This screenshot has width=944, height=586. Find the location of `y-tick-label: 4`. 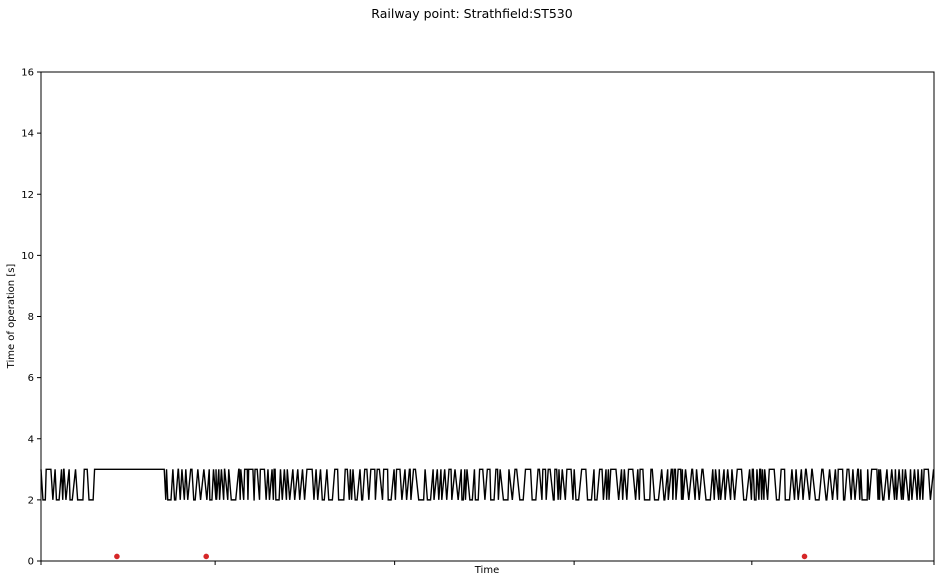

y-tick-label: 4 is located at coordinates (31, 439).